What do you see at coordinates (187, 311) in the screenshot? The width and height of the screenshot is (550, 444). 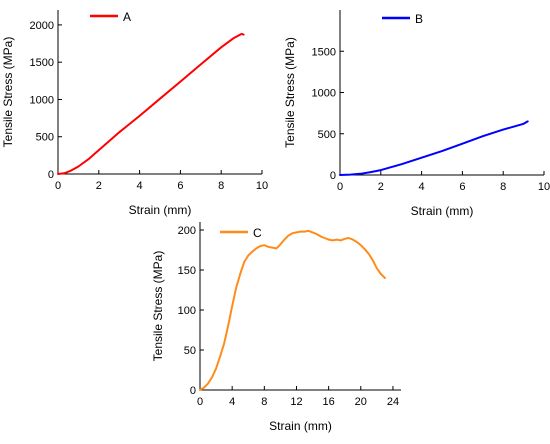 I see `y-tick-label: 100` at bounding box center [187, 311].